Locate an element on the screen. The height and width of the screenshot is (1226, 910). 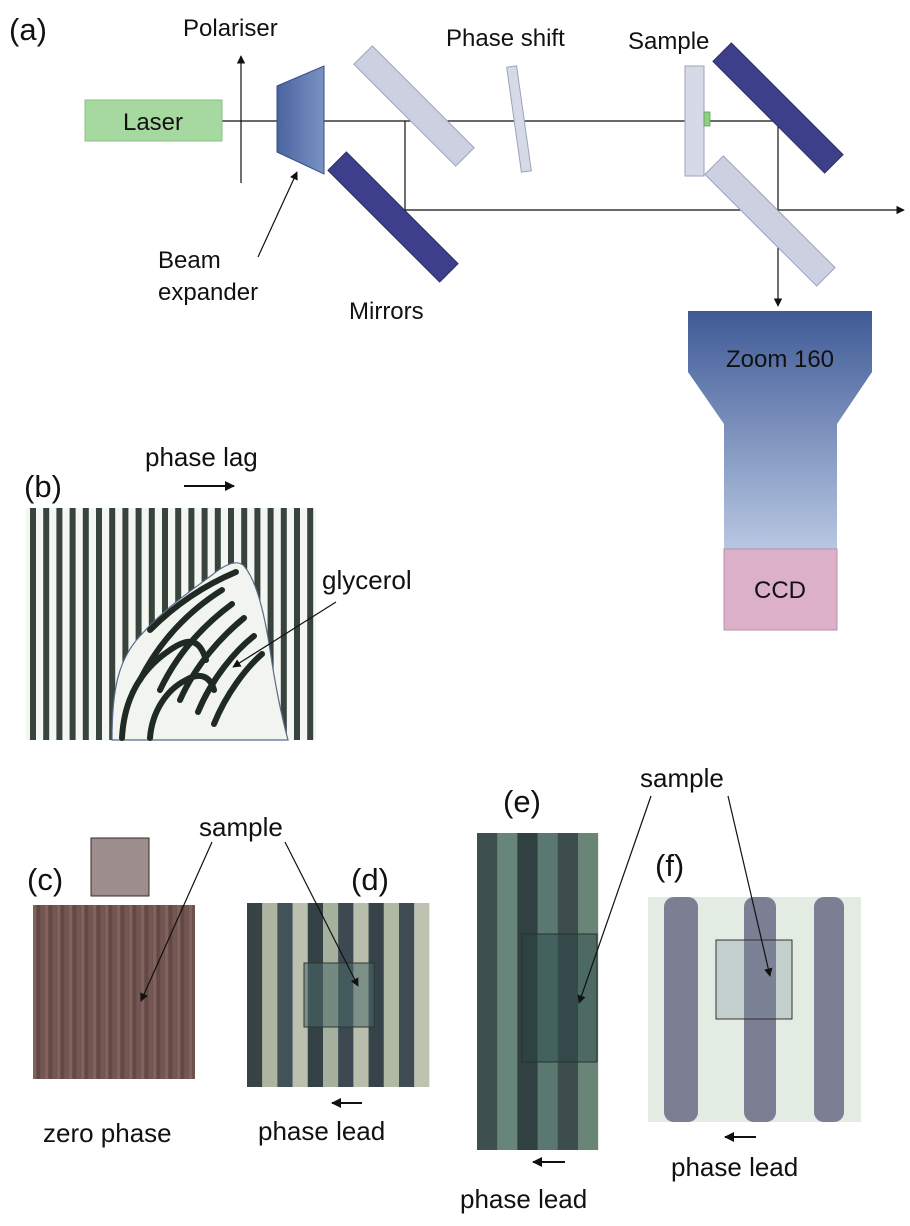
zoom-lens-shape is located at coordinates (780, 430).